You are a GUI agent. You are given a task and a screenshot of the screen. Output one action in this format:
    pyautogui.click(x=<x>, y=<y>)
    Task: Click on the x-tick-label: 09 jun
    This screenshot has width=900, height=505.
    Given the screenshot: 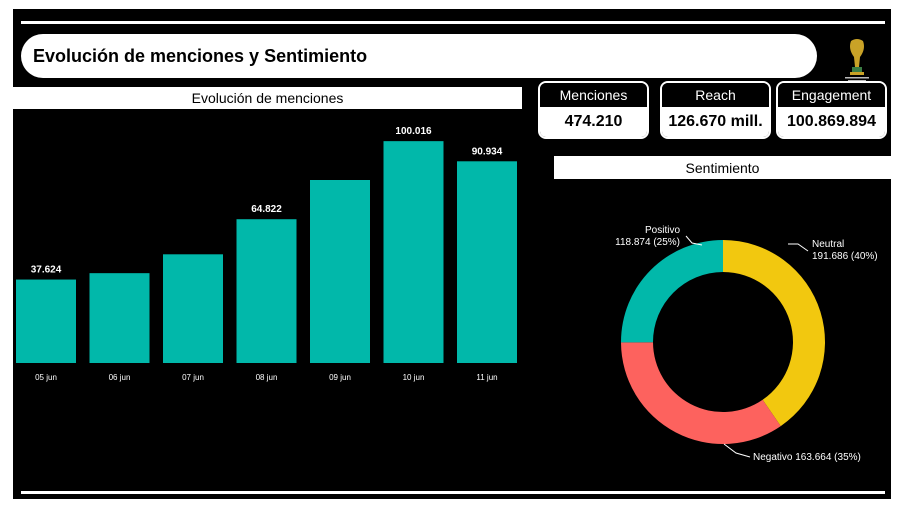 What is the action you would take?
    pyautogui.click(x=340, y=377)
    